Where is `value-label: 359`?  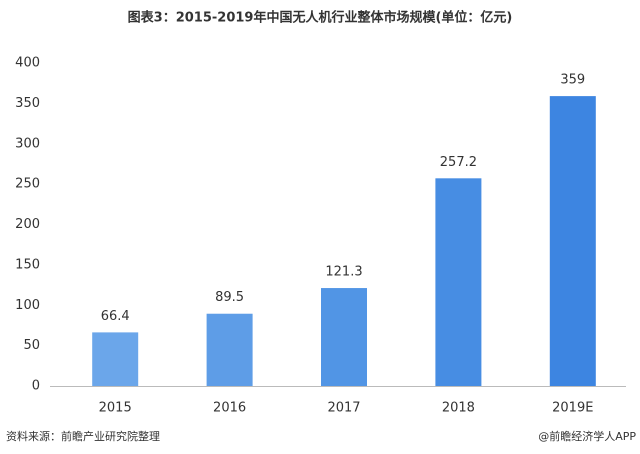 value-label: 359 is located at coordinates (572, 80).